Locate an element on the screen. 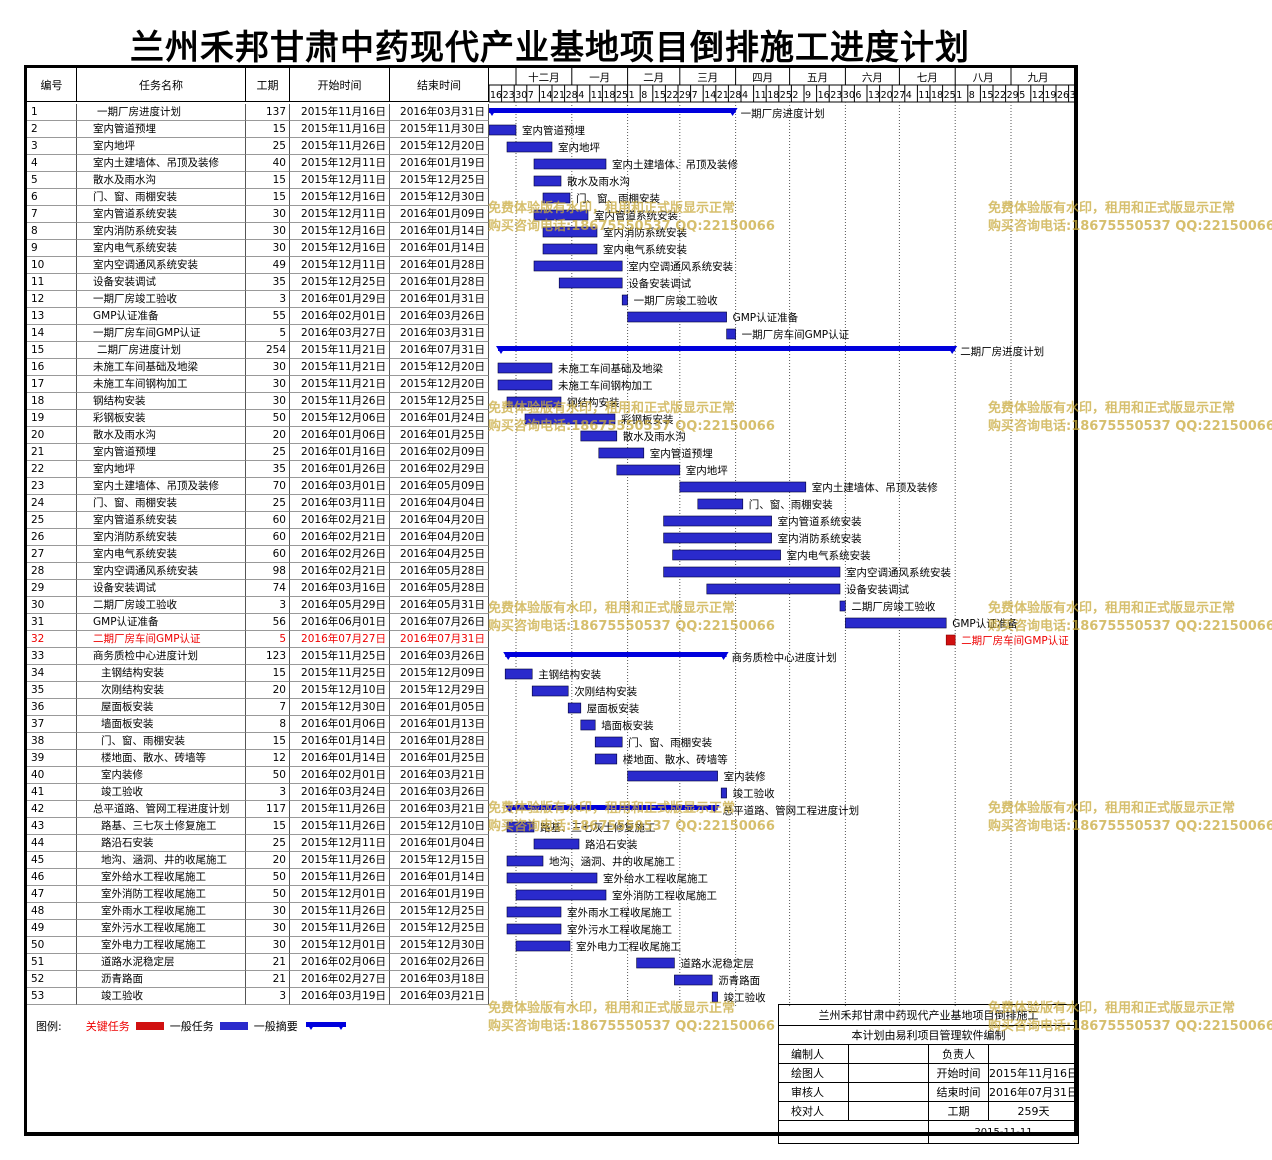  table-row: 3 室内地坪 25 2015年11月26日 2015年12月20日 is located at coordinates (258, 146).